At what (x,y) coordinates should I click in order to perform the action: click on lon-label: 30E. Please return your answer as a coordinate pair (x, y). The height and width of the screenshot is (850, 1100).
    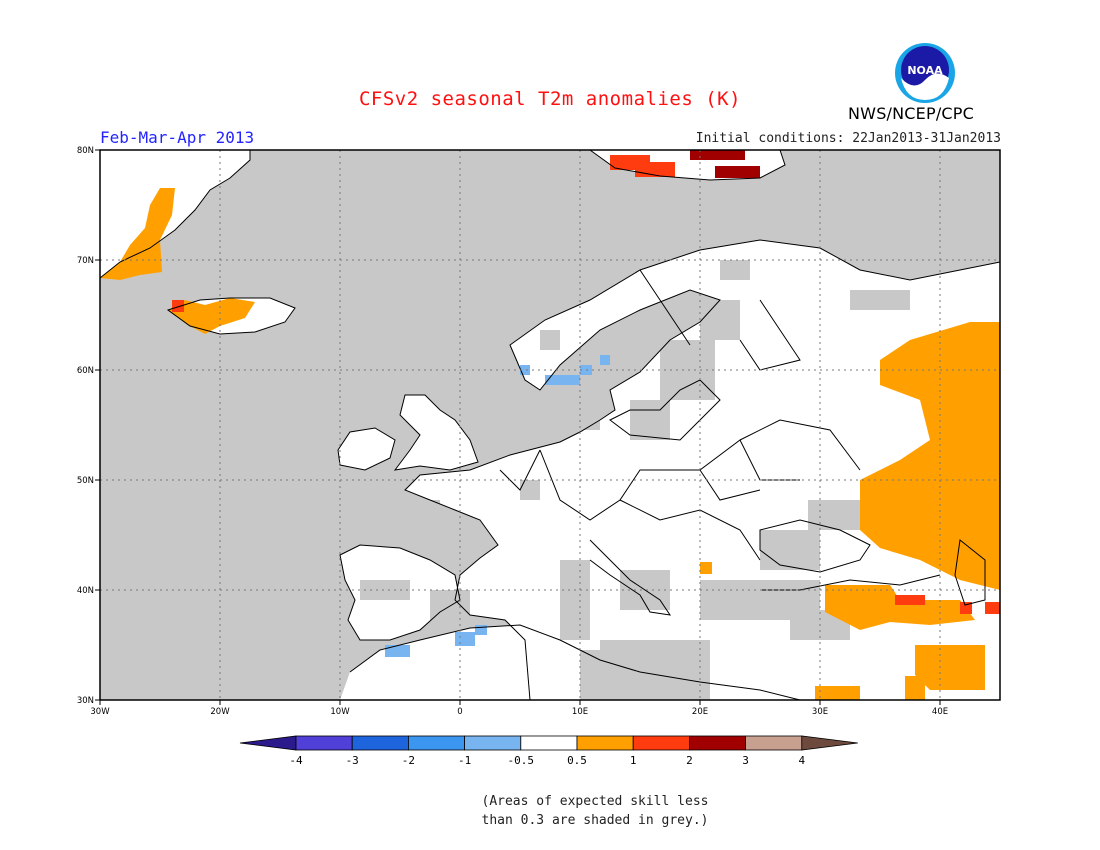
    Looking at the image, I should click on (820, 712).